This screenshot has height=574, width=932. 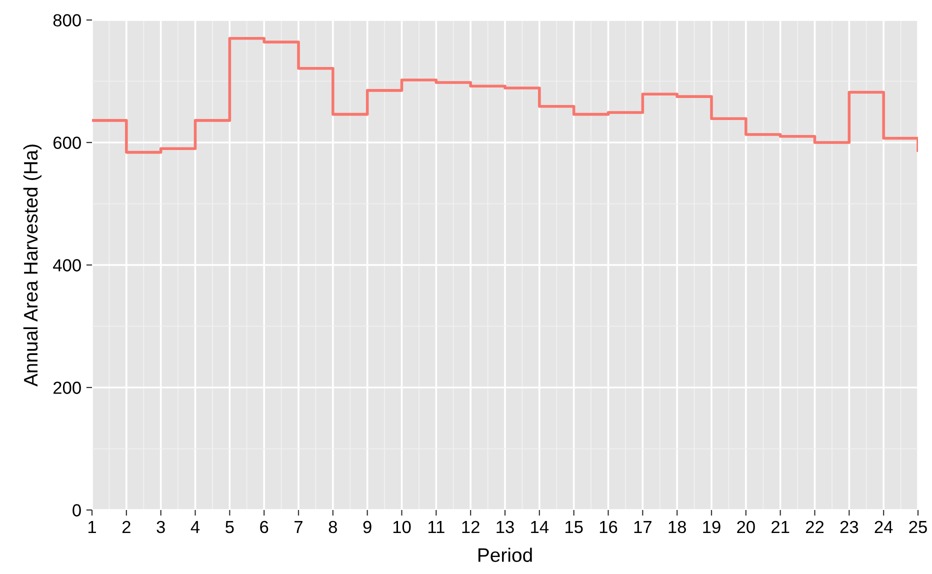 What do you see at coordinates (540, 527) in the screenshot?
I see `x-tick-label: 14` at bounding box center [540, 527].